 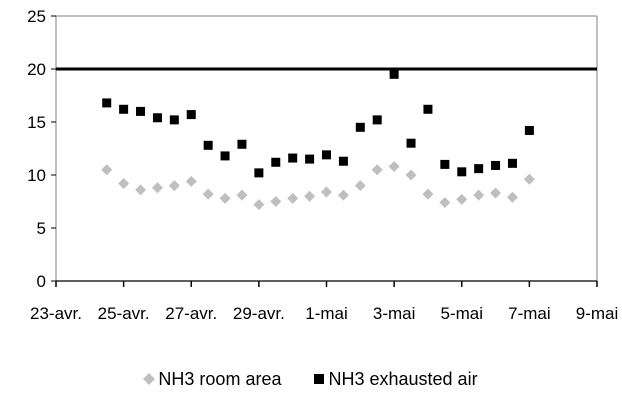 I want to click on legend: NH3 room area NH3 exhausted air, so click(x=311, y=379).